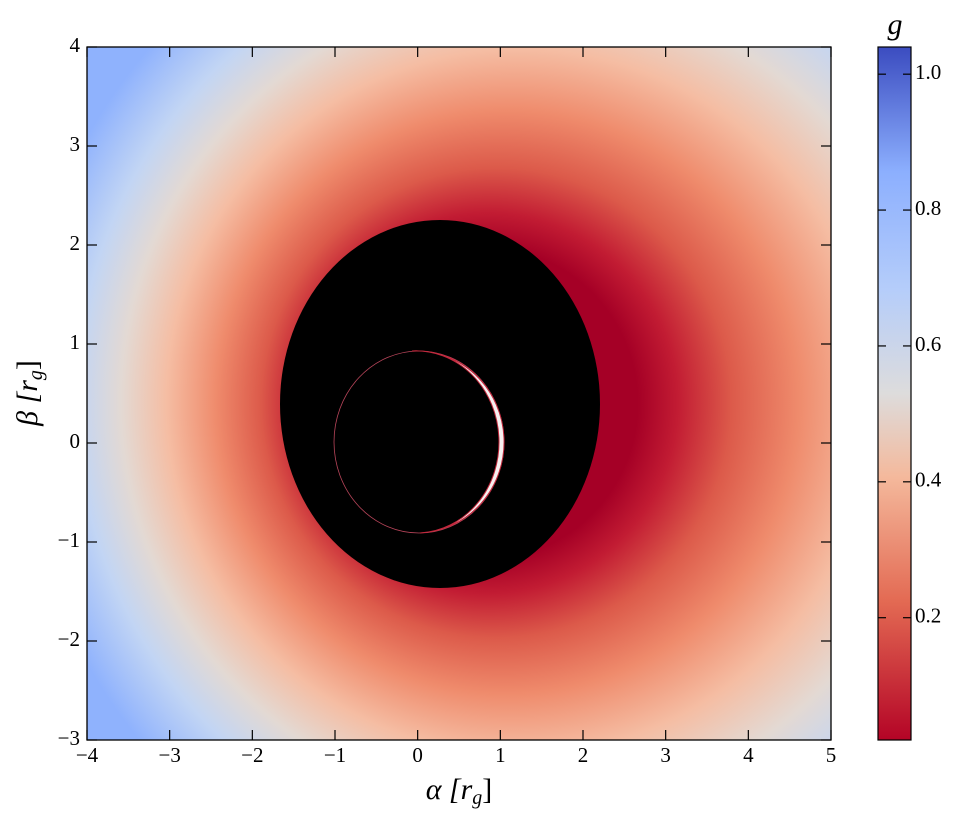  Describe the element at coordinates (458, 442) in the screenshot. I see `ring-crescent` at that location.